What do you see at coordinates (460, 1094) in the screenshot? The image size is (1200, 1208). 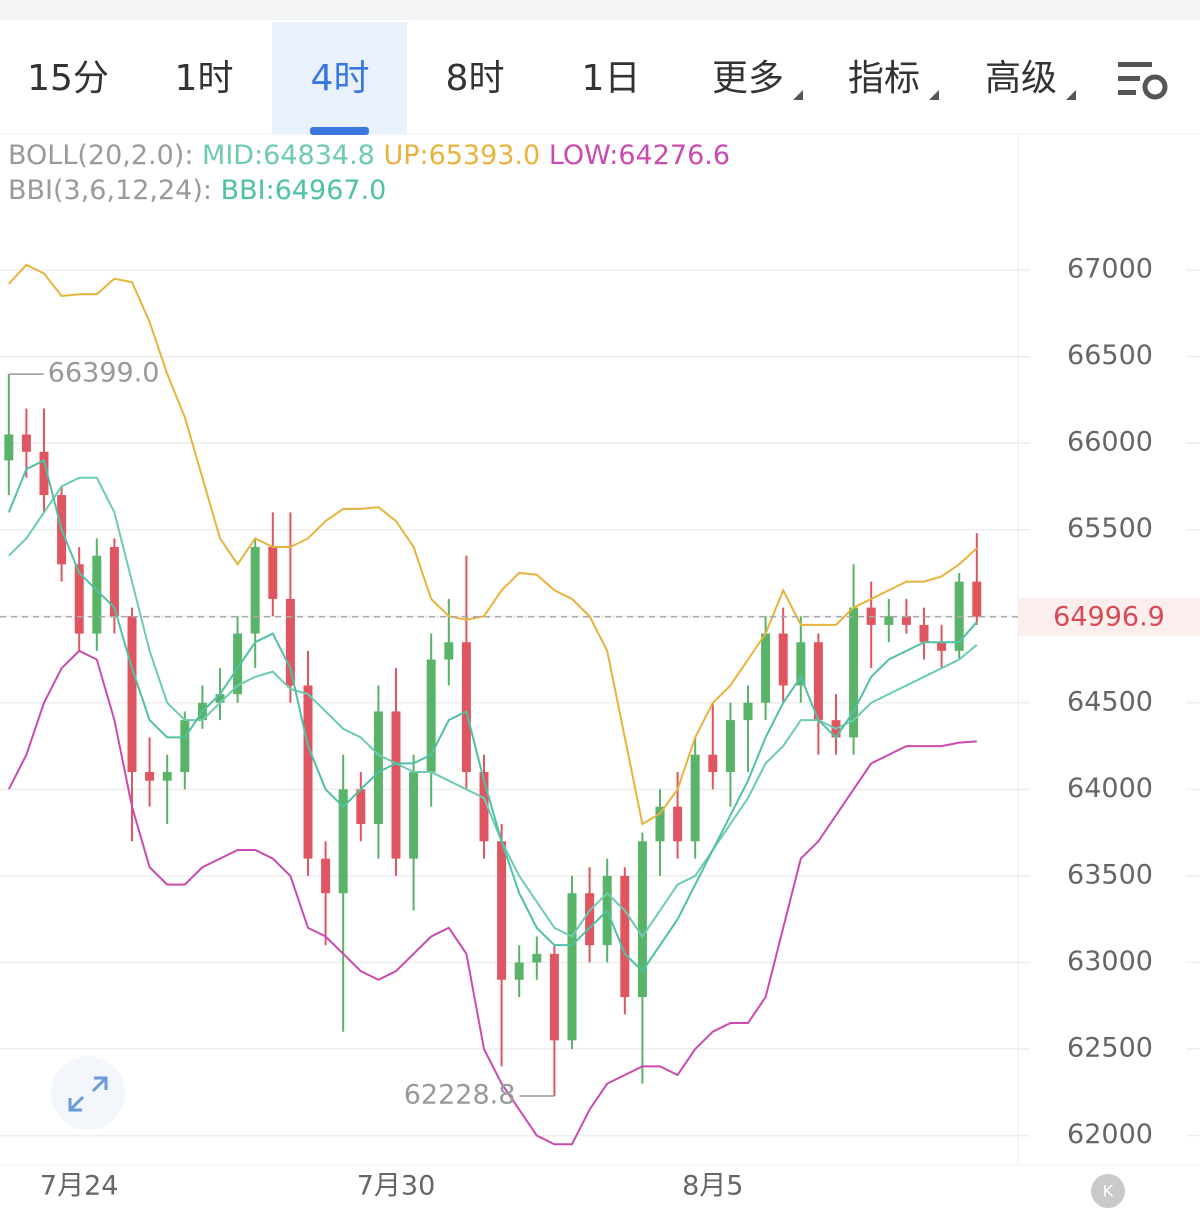 I see `extreme-label: 62228.8` at bounding box center [460, 1094].